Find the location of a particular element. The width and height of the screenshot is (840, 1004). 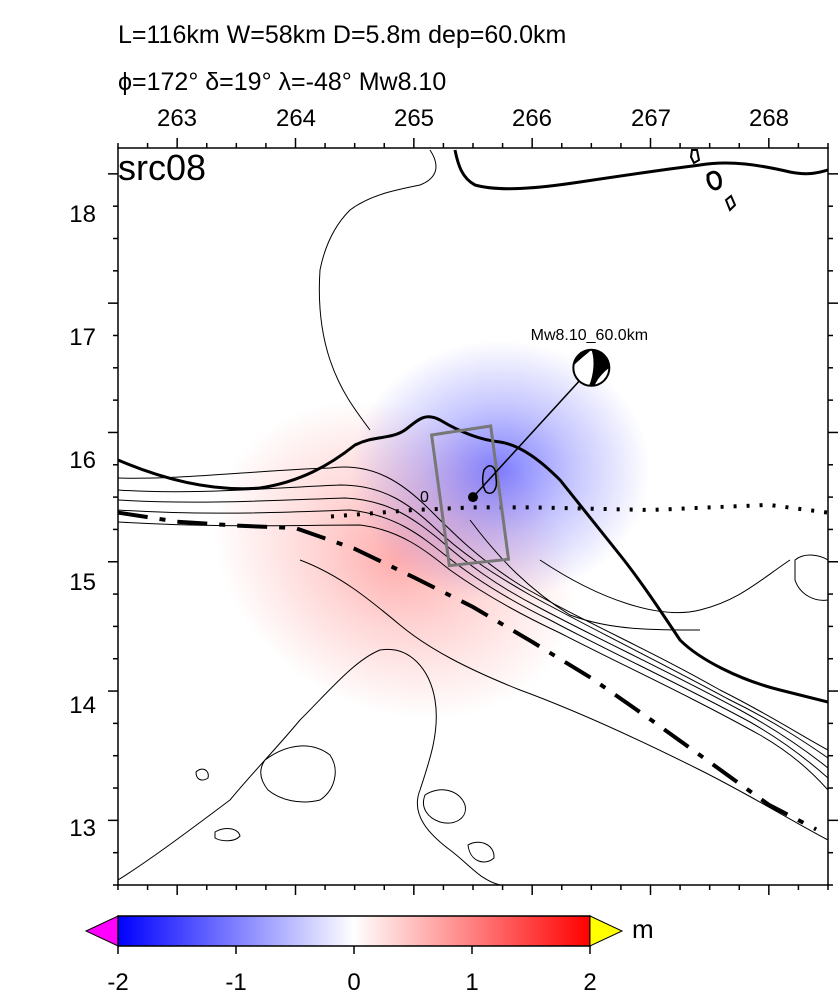

title-line-1: L=116km W=58km D=5.8m dep=60.0km is located at coordinates (342, 35).